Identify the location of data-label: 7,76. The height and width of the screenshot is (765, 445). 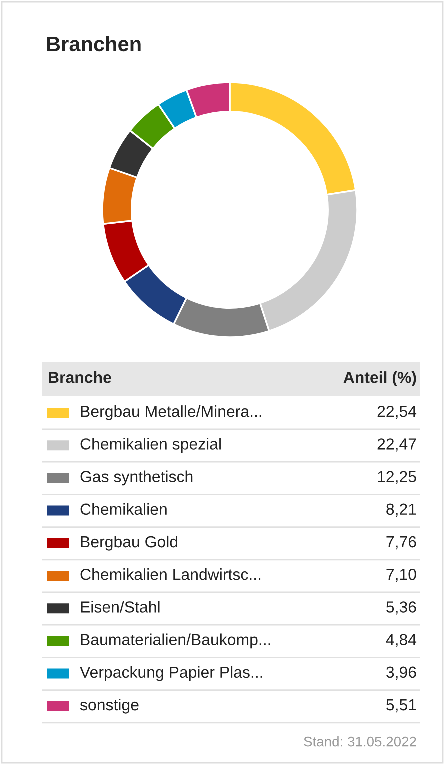
(401, 543).